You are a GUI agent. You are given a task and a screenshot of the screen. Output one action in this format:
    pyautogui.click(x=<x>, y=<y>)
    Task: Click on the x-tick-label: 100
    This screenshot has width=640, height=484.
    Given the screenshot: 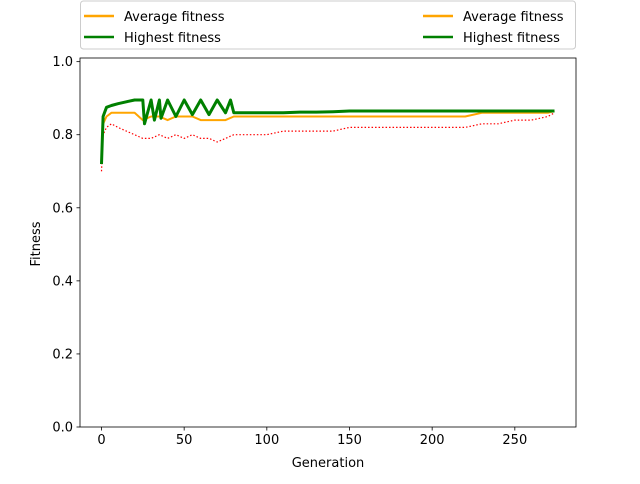 What is the action you would take?
    pyautogui.click(x=266, y=440)
    